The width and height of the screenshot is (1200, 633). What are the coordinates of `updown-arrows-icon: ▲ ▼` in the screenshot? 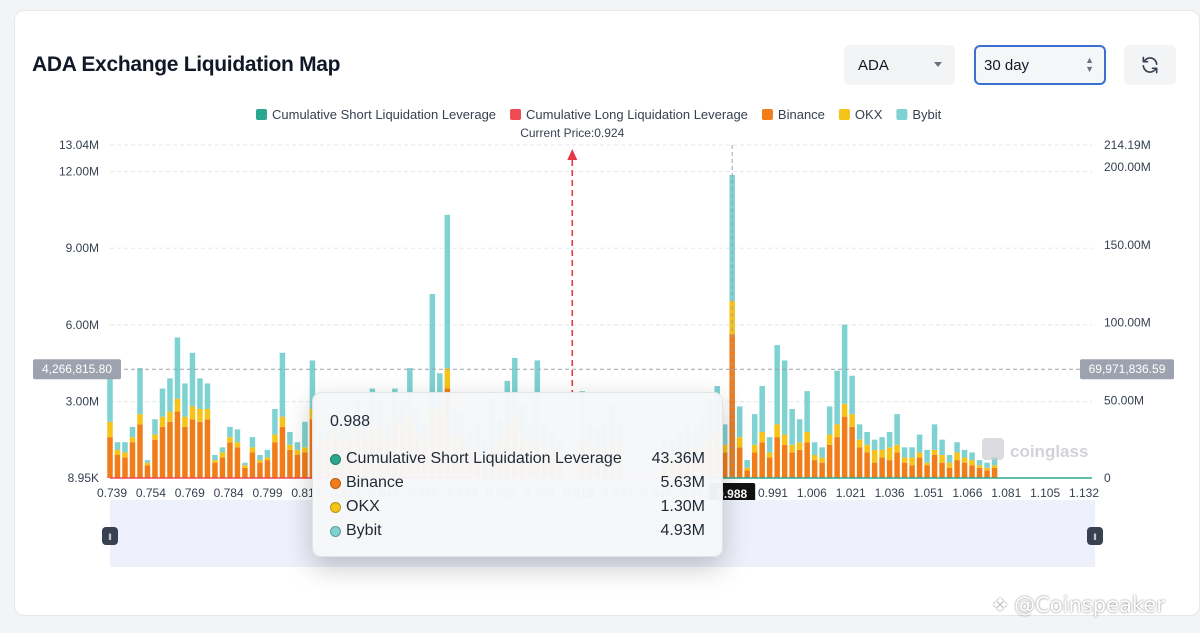 It's located at (1089, 64).